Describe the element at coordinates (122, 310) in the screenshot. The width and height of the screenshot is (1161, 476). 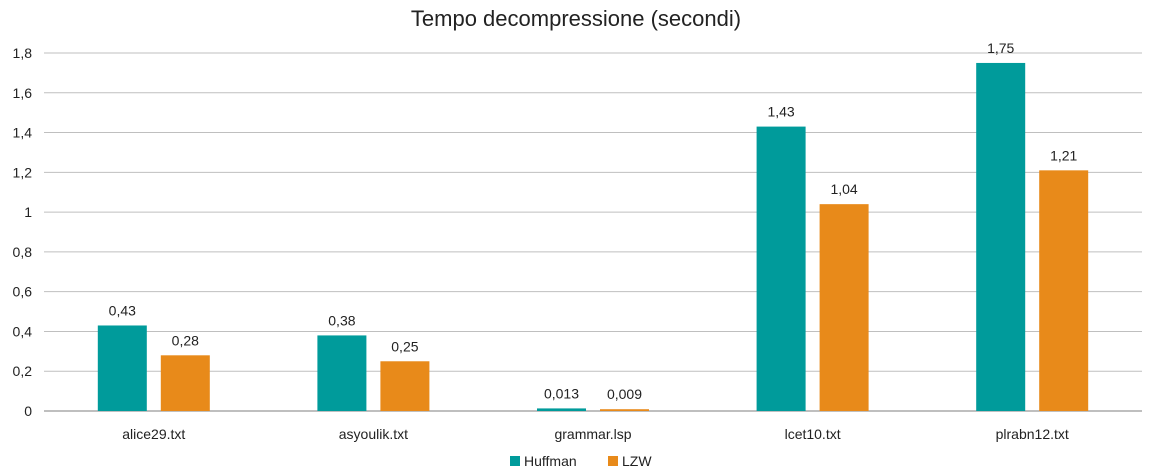
I see `data-label: 0,43` at that location.